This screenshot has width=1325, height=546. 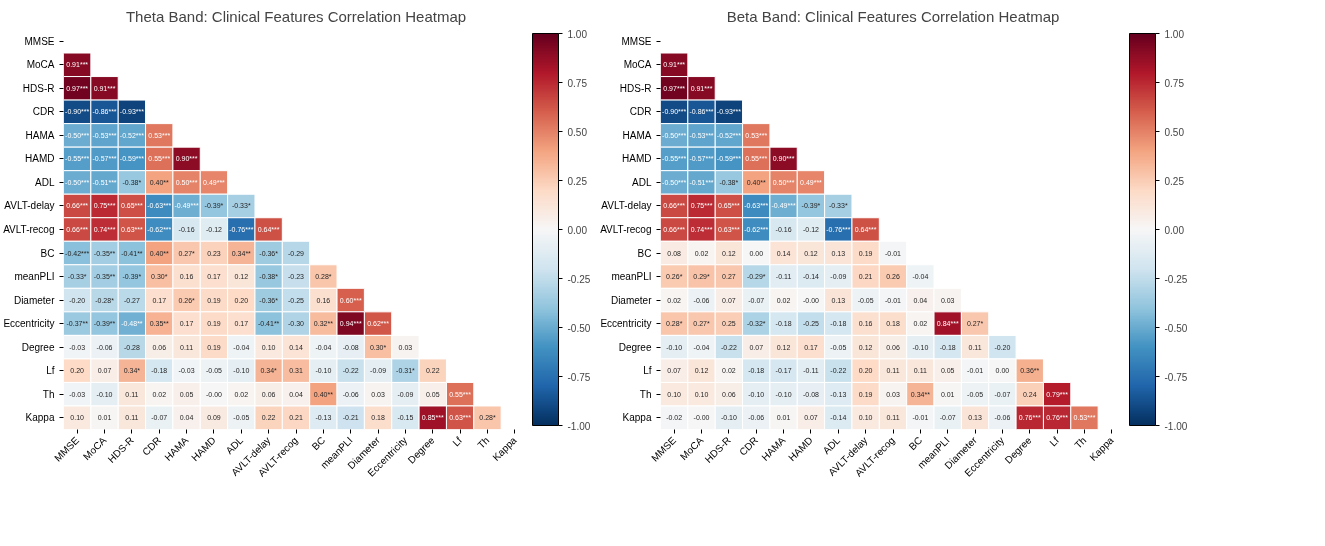 What do you see at coordinates (296, 16) in the screenshot?
I see `chart-title: Theta Band: Clinical Features Correlation Heatmap` at bounding box center [296, 16].